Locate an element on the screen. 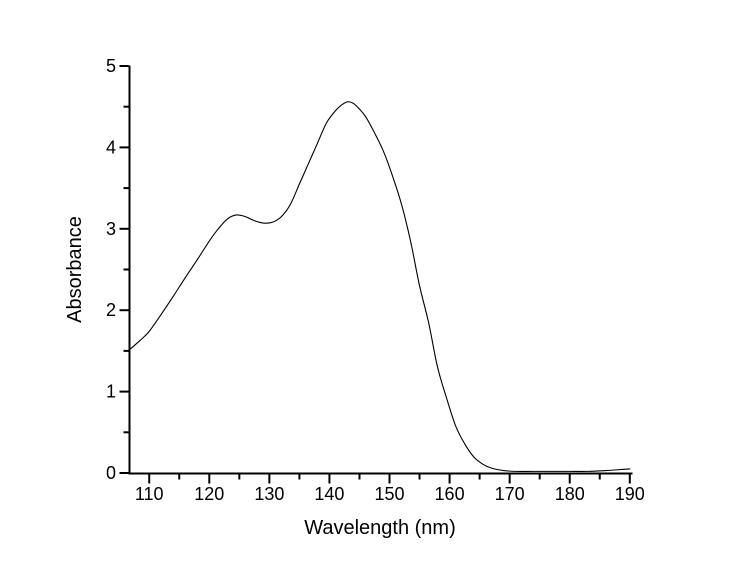  x-tick-label: 180 is located at coordinates (570, 494).